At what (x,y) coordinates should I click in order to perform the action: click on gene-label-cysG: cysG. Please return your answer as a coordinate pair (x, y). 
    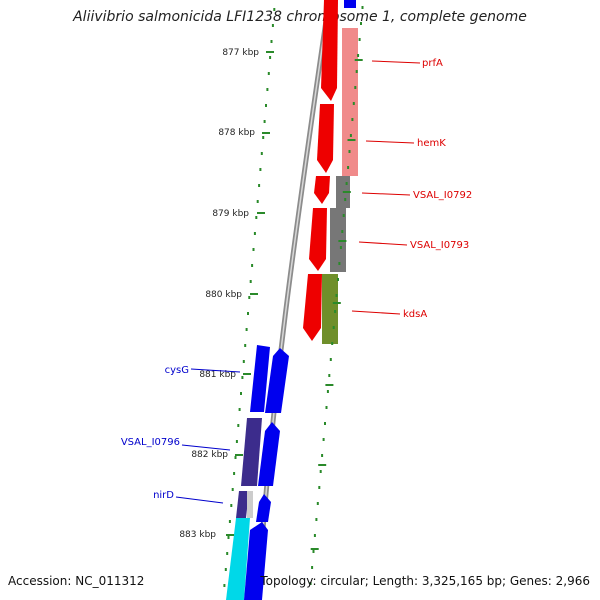
    Looking at the image, I should click on (177, 370).